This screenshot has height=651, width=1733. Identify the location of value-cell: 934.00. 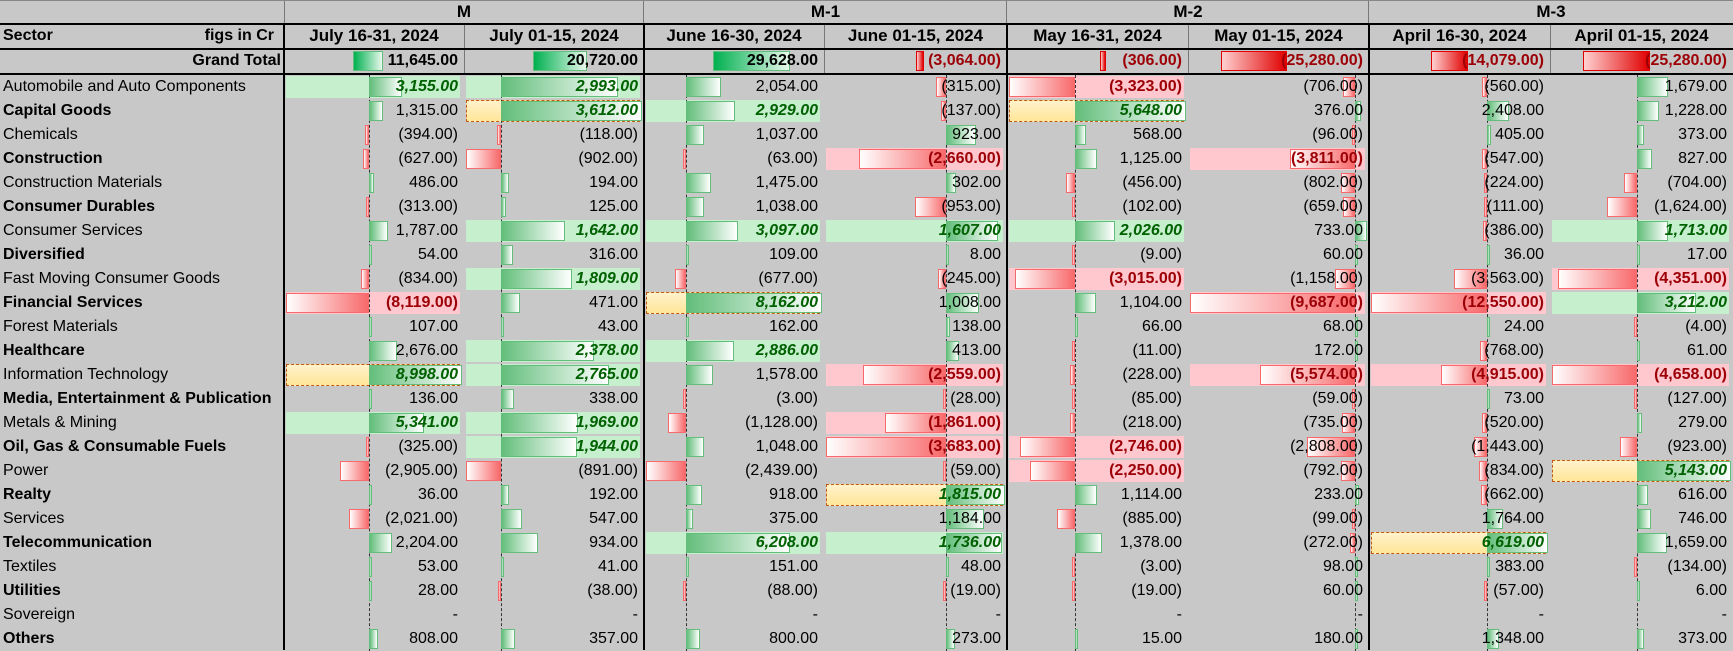
(613, 542).